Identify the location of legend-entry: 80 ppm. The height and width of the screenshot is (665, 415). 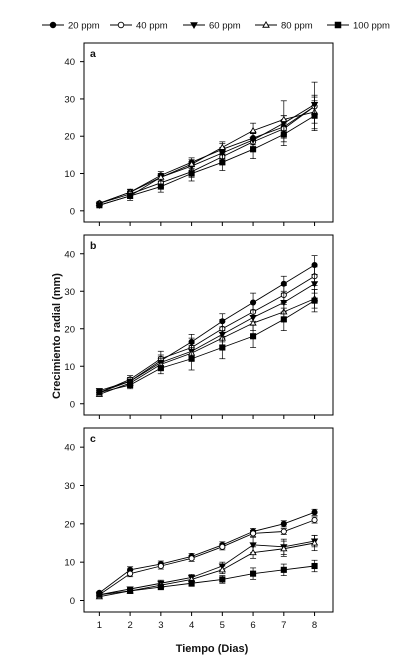
(284, 26).